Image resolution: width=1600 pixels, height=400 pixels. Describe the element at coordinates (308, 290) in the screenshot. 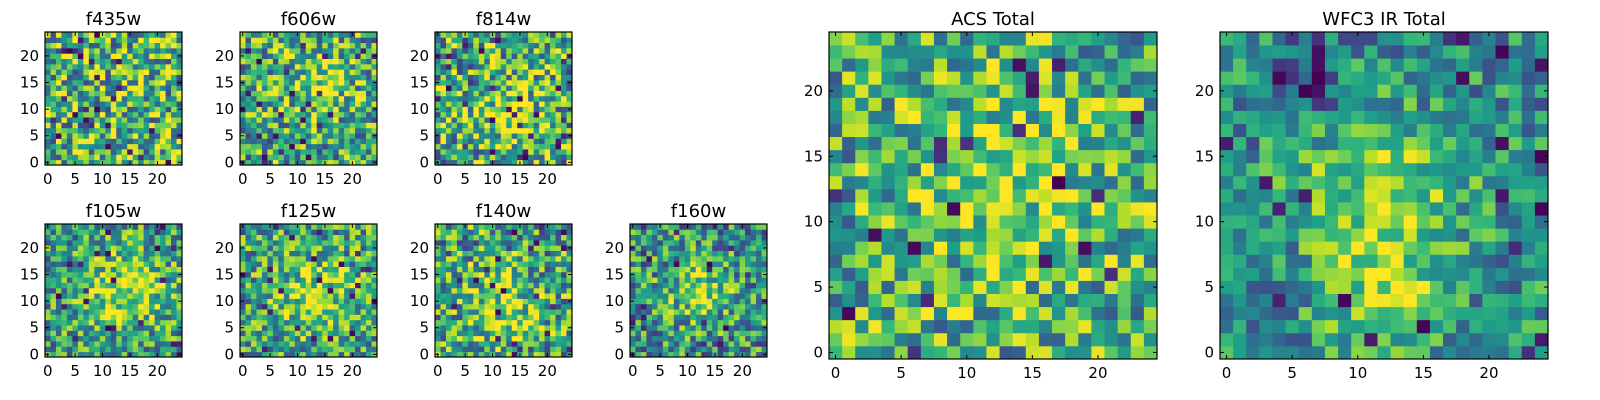

I see `axes-frame` at that location.